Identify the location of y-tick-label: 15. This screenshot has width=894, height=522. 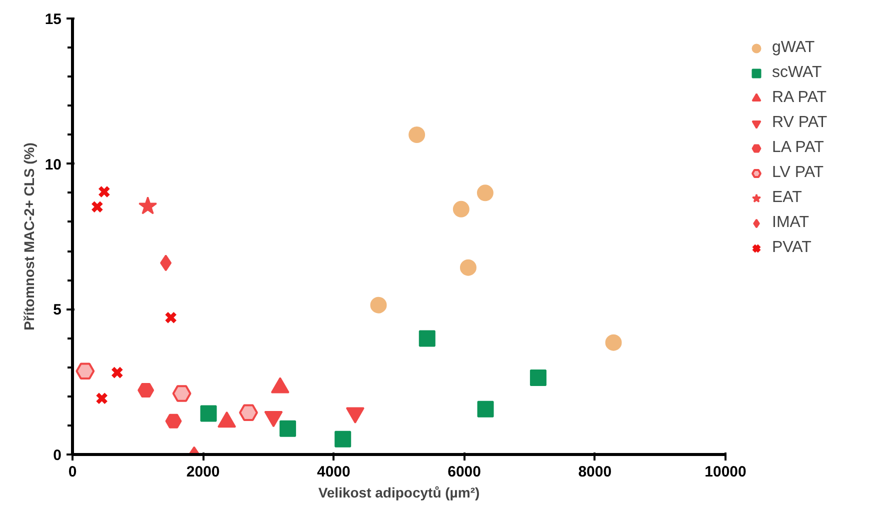
(53, 19).